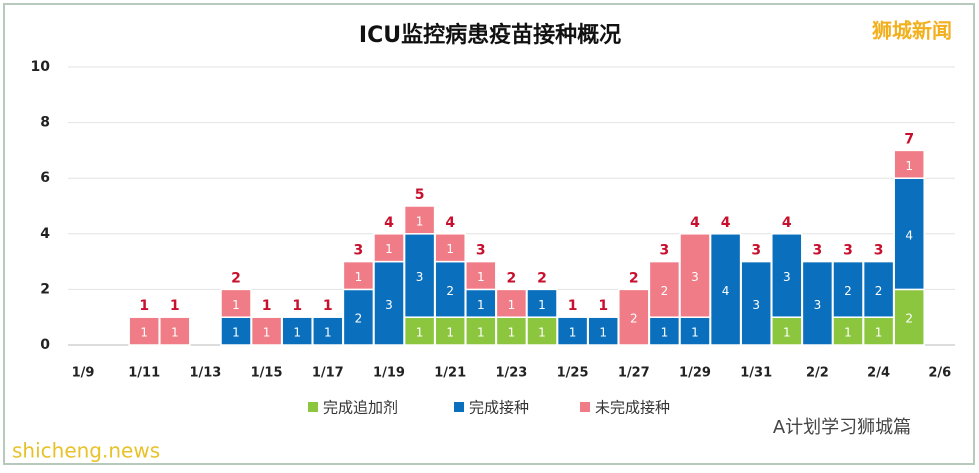 The width and height of the screenshot is (979, 473). What do you see at coordinates (939, 373) in the screenshot?
I see `x-tick-label: 2/6` at bounding box center [939, 373].